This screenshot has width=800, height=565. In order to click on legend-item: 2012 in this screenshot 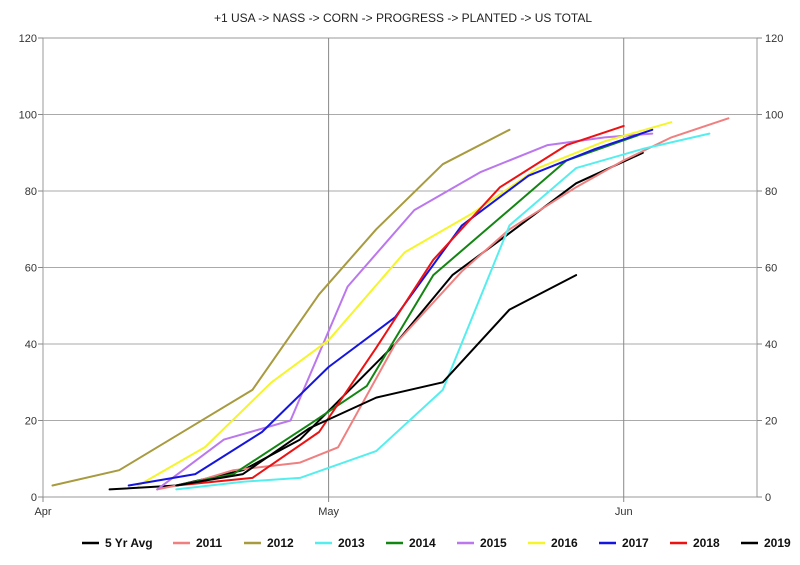, I will do `click(269, 543)`.